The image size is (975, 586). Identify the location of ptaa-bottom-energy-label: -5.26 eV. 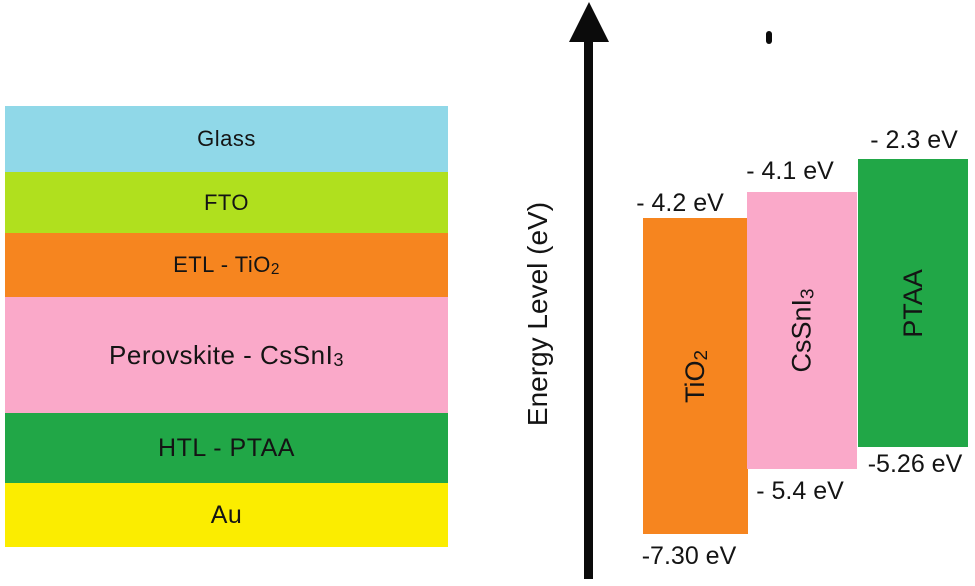
(915, 464).